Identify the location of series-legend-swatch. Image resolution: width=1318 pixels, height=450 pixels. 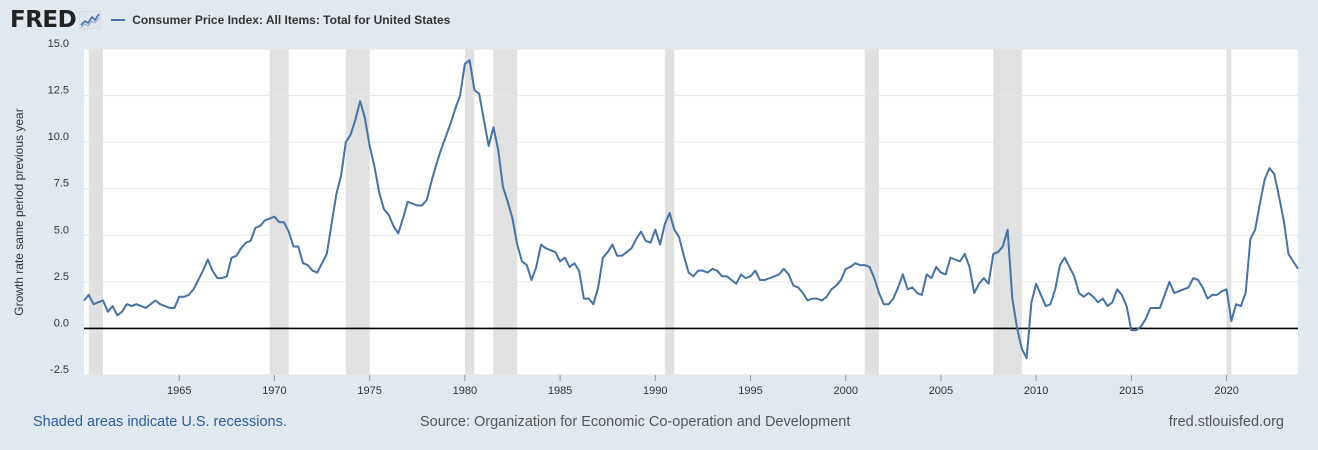
(118, 20).